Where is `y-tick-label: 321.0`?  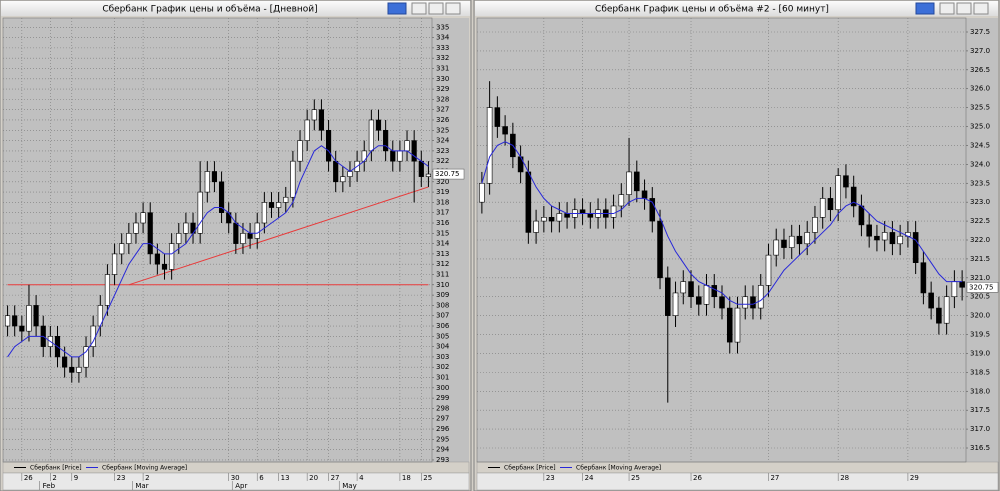
y-tick-label: 321.0 is located at coordinates (980, 278).